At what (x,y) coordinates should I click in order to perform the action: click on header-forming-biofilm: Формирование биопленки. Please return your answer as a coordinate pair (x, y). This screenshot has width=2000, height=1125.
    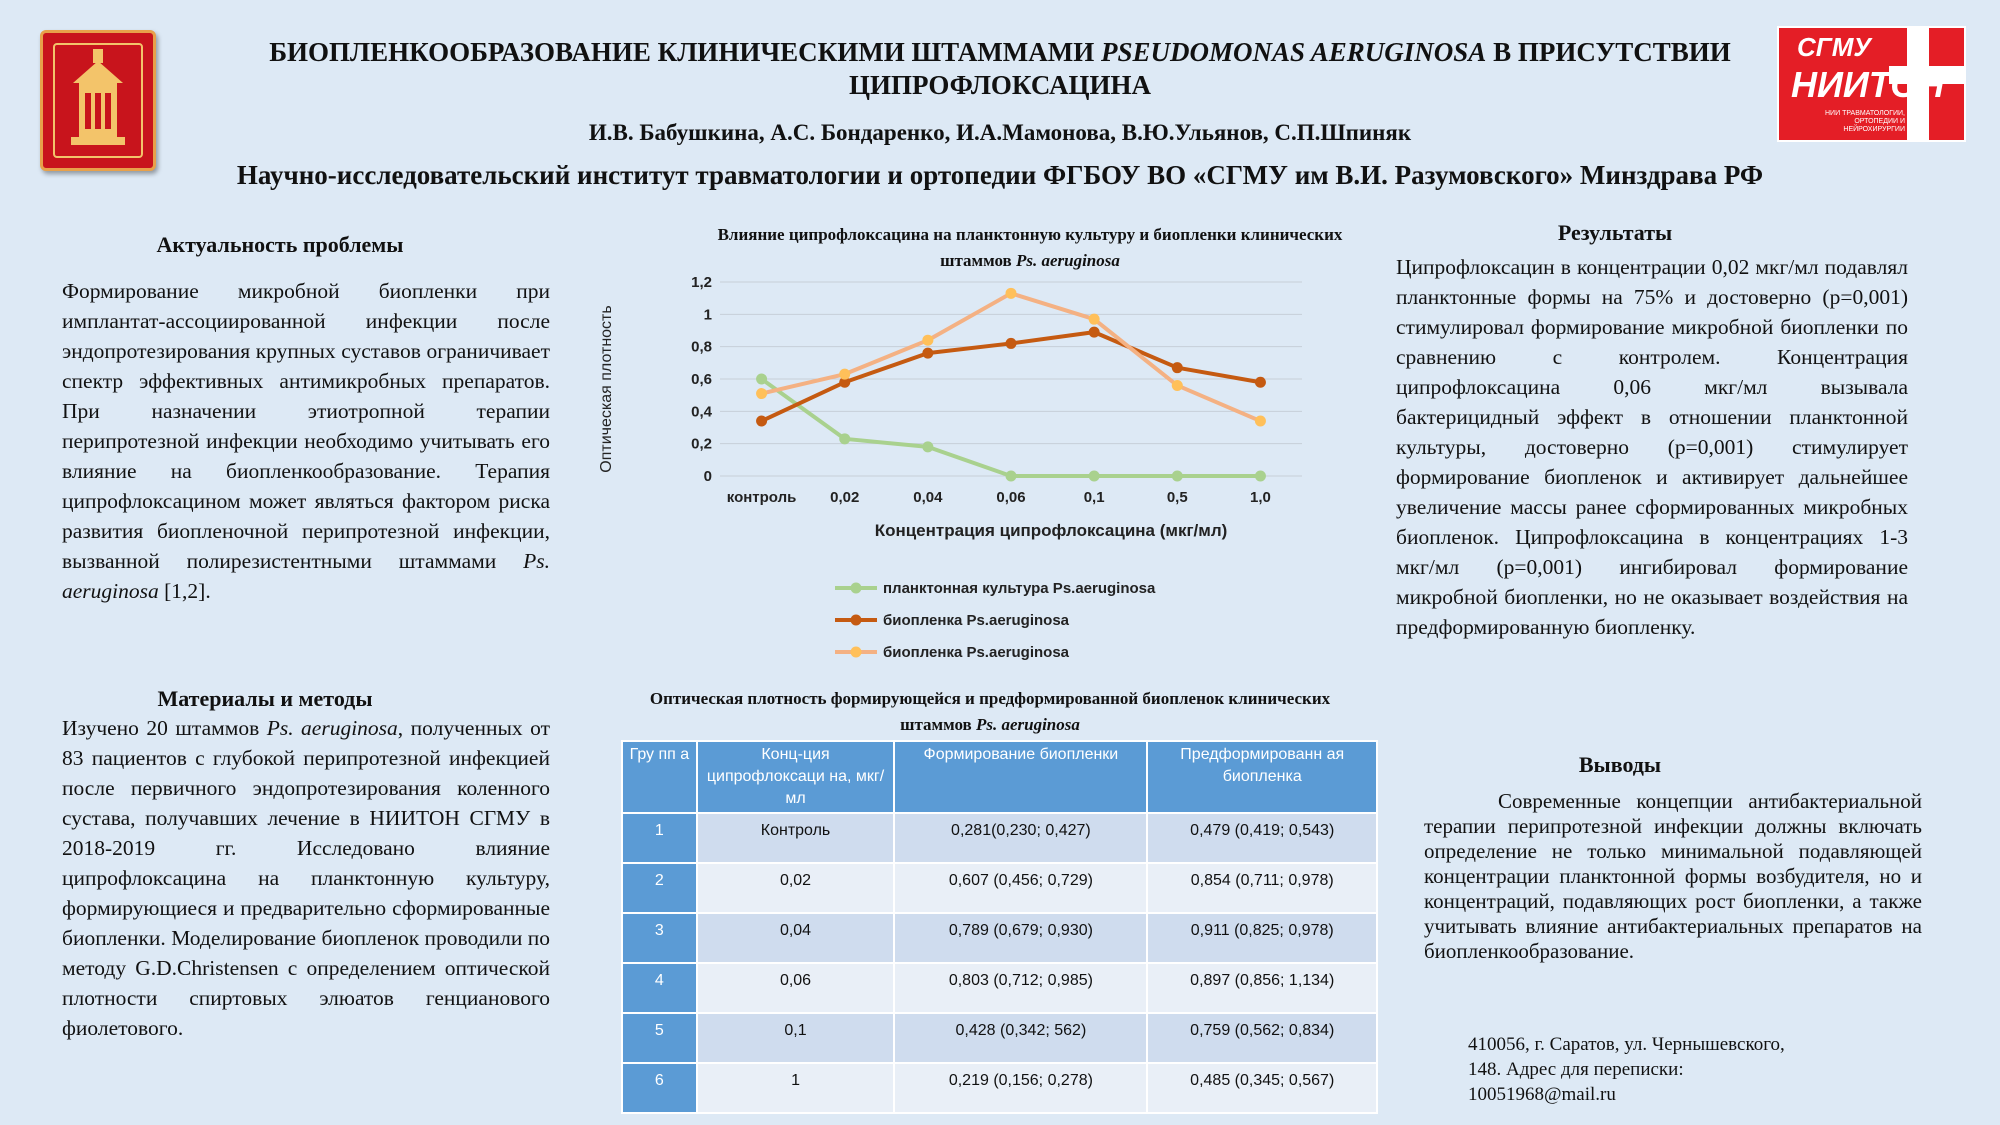
    Looking at the image, I should click on (1021, 777).